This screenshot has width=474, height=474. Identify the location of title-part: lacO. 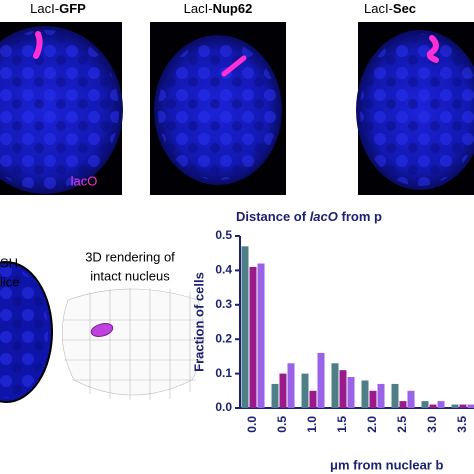
(324, 216).